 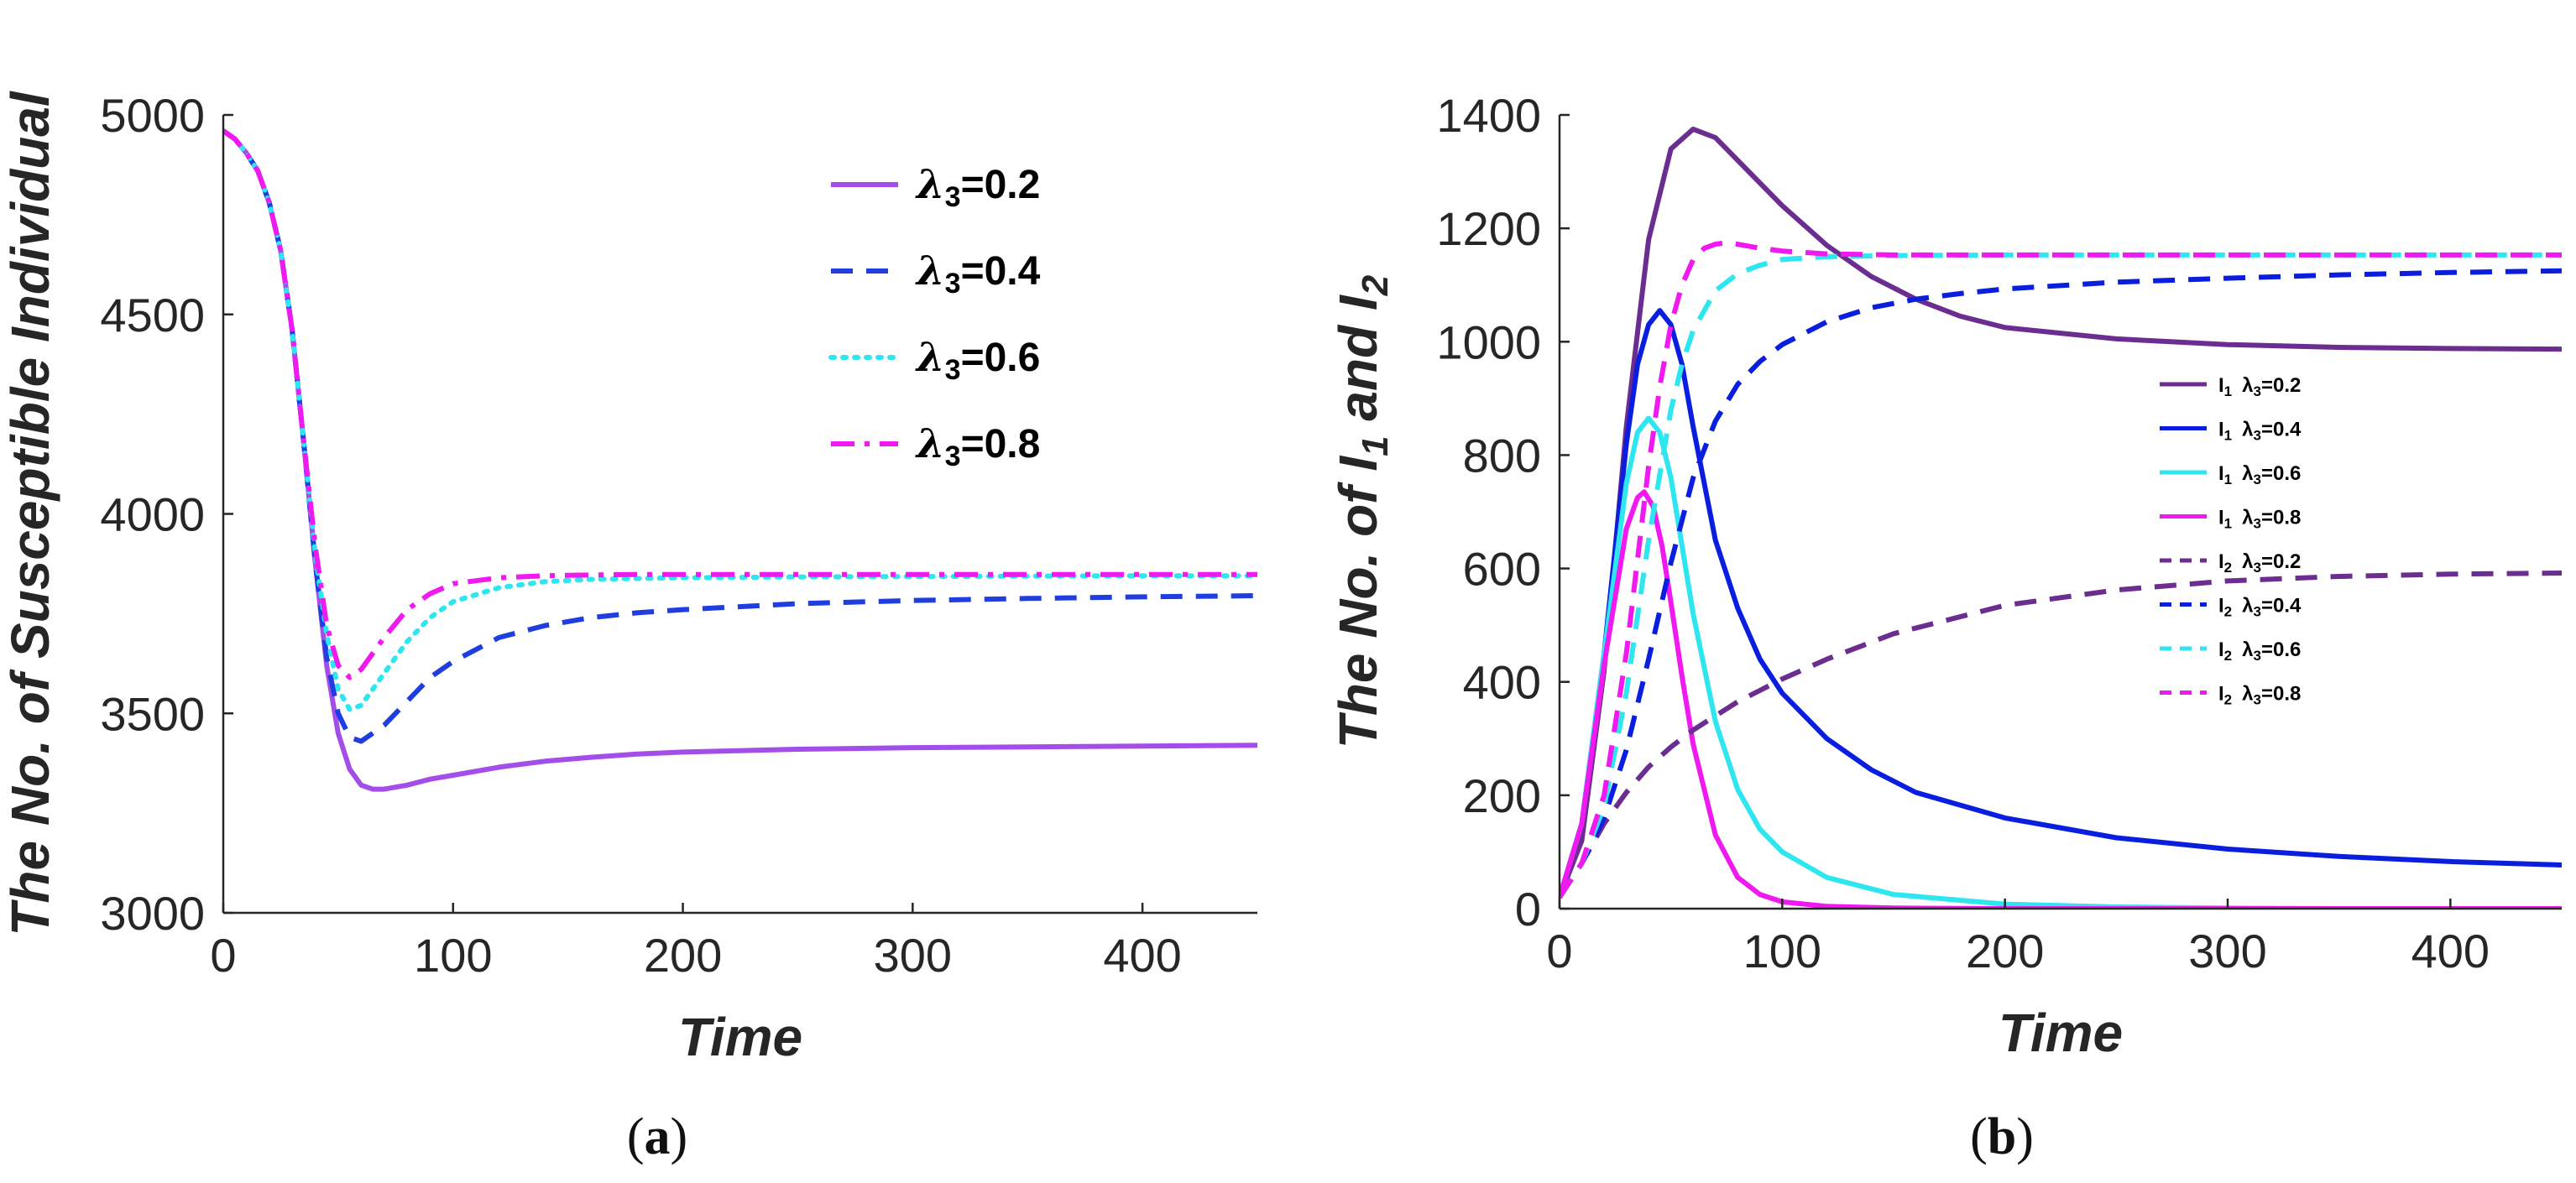 What do you see at coordinates (977, 446) in the screenshot?
I see `legend-entry-4: λ3=0.8` at bounding box center [977, 446].